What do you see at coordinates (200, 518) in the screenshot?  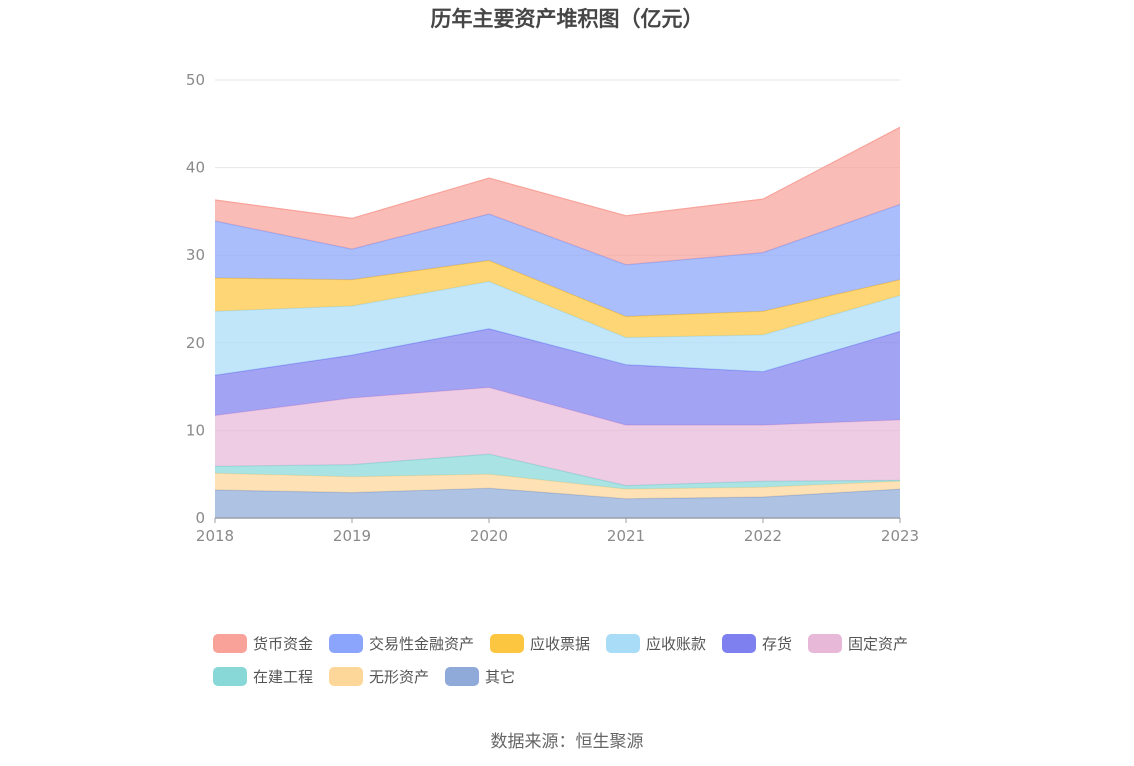 I see `y-tick-label: 0` at bounding box center [200, 518].